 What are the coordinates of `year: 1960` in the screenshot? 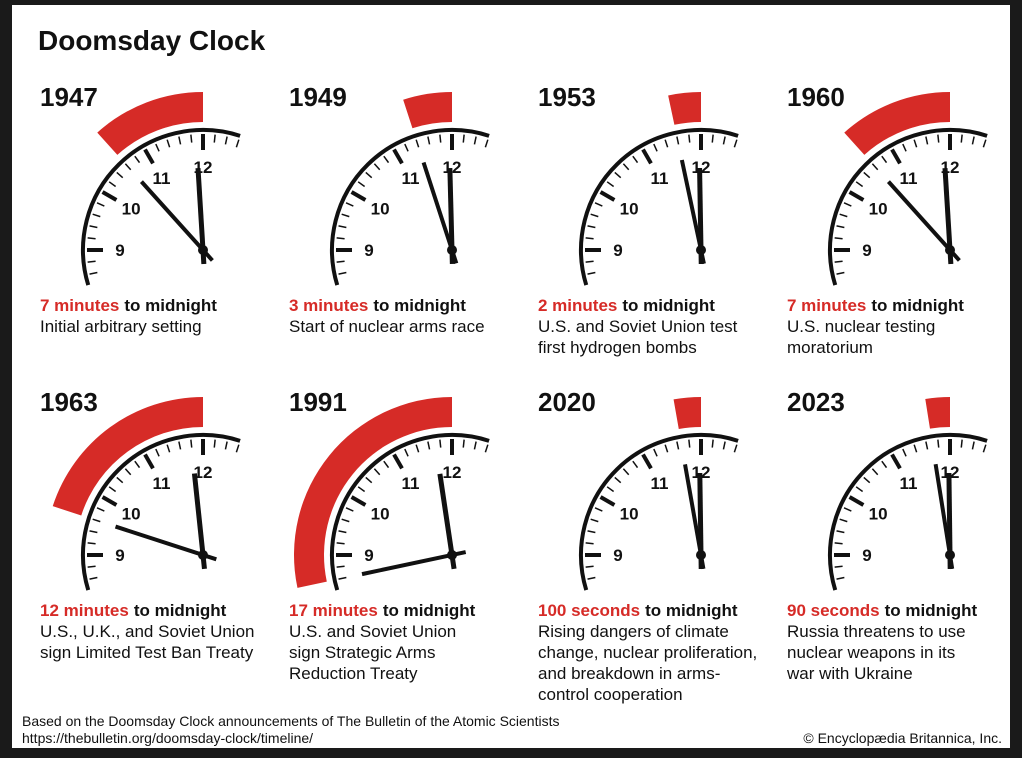 It's located at (816, 97).